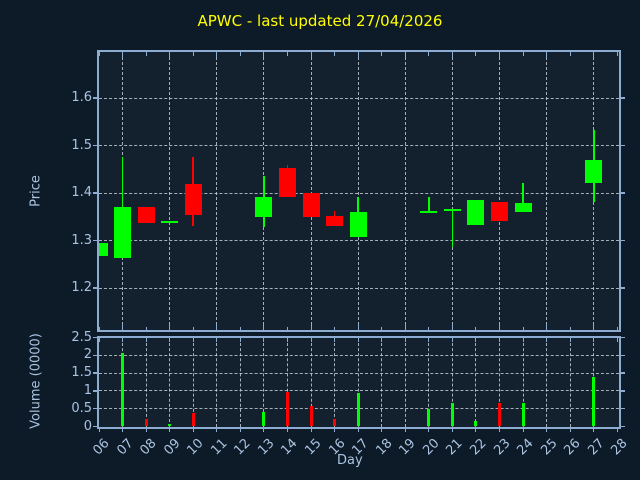 The image size is (640, 480). Describe the element at coordinates (320, 21) in the screenshot. I see `chart-title: APWC - last updated 27/04/2026` at that location.